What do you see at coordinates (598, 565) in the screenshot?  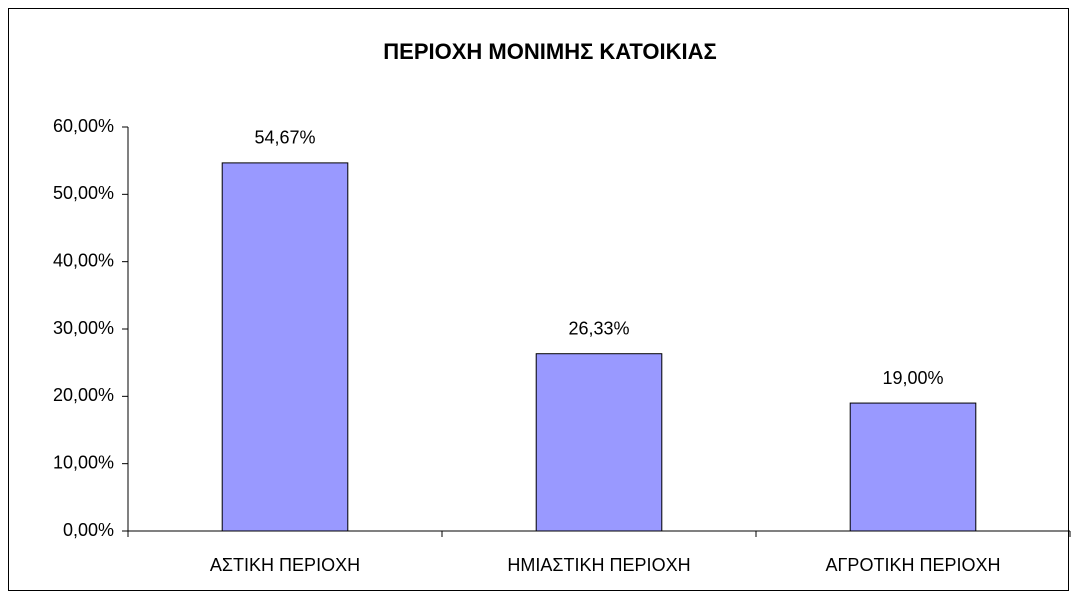 I see `x-tick-label: ΗΜΙΑΣΤΙΚΗ ΠΕΡΙΟΧΗ` at bounding box center [598, 565].